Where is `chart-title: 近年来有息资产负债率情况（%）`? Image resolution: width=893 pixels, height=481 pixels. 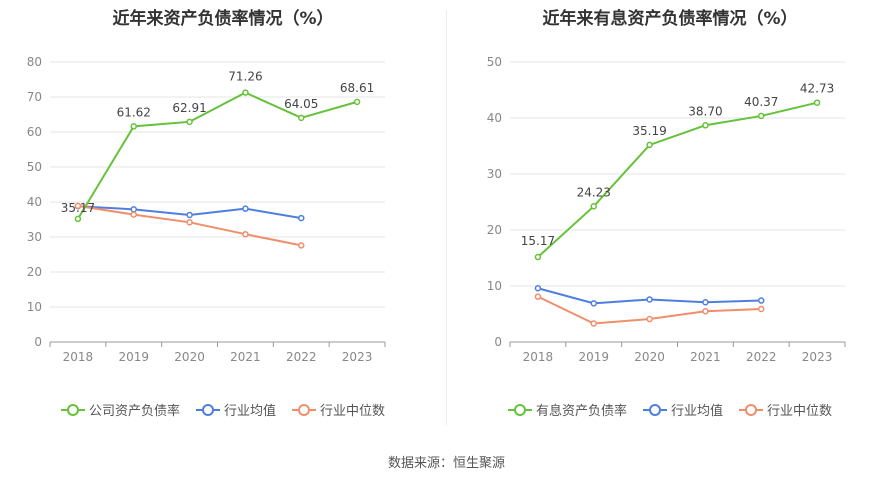 chart-title: 近年来有息资产负债率情况（%） is located at coordinates (670, 19).